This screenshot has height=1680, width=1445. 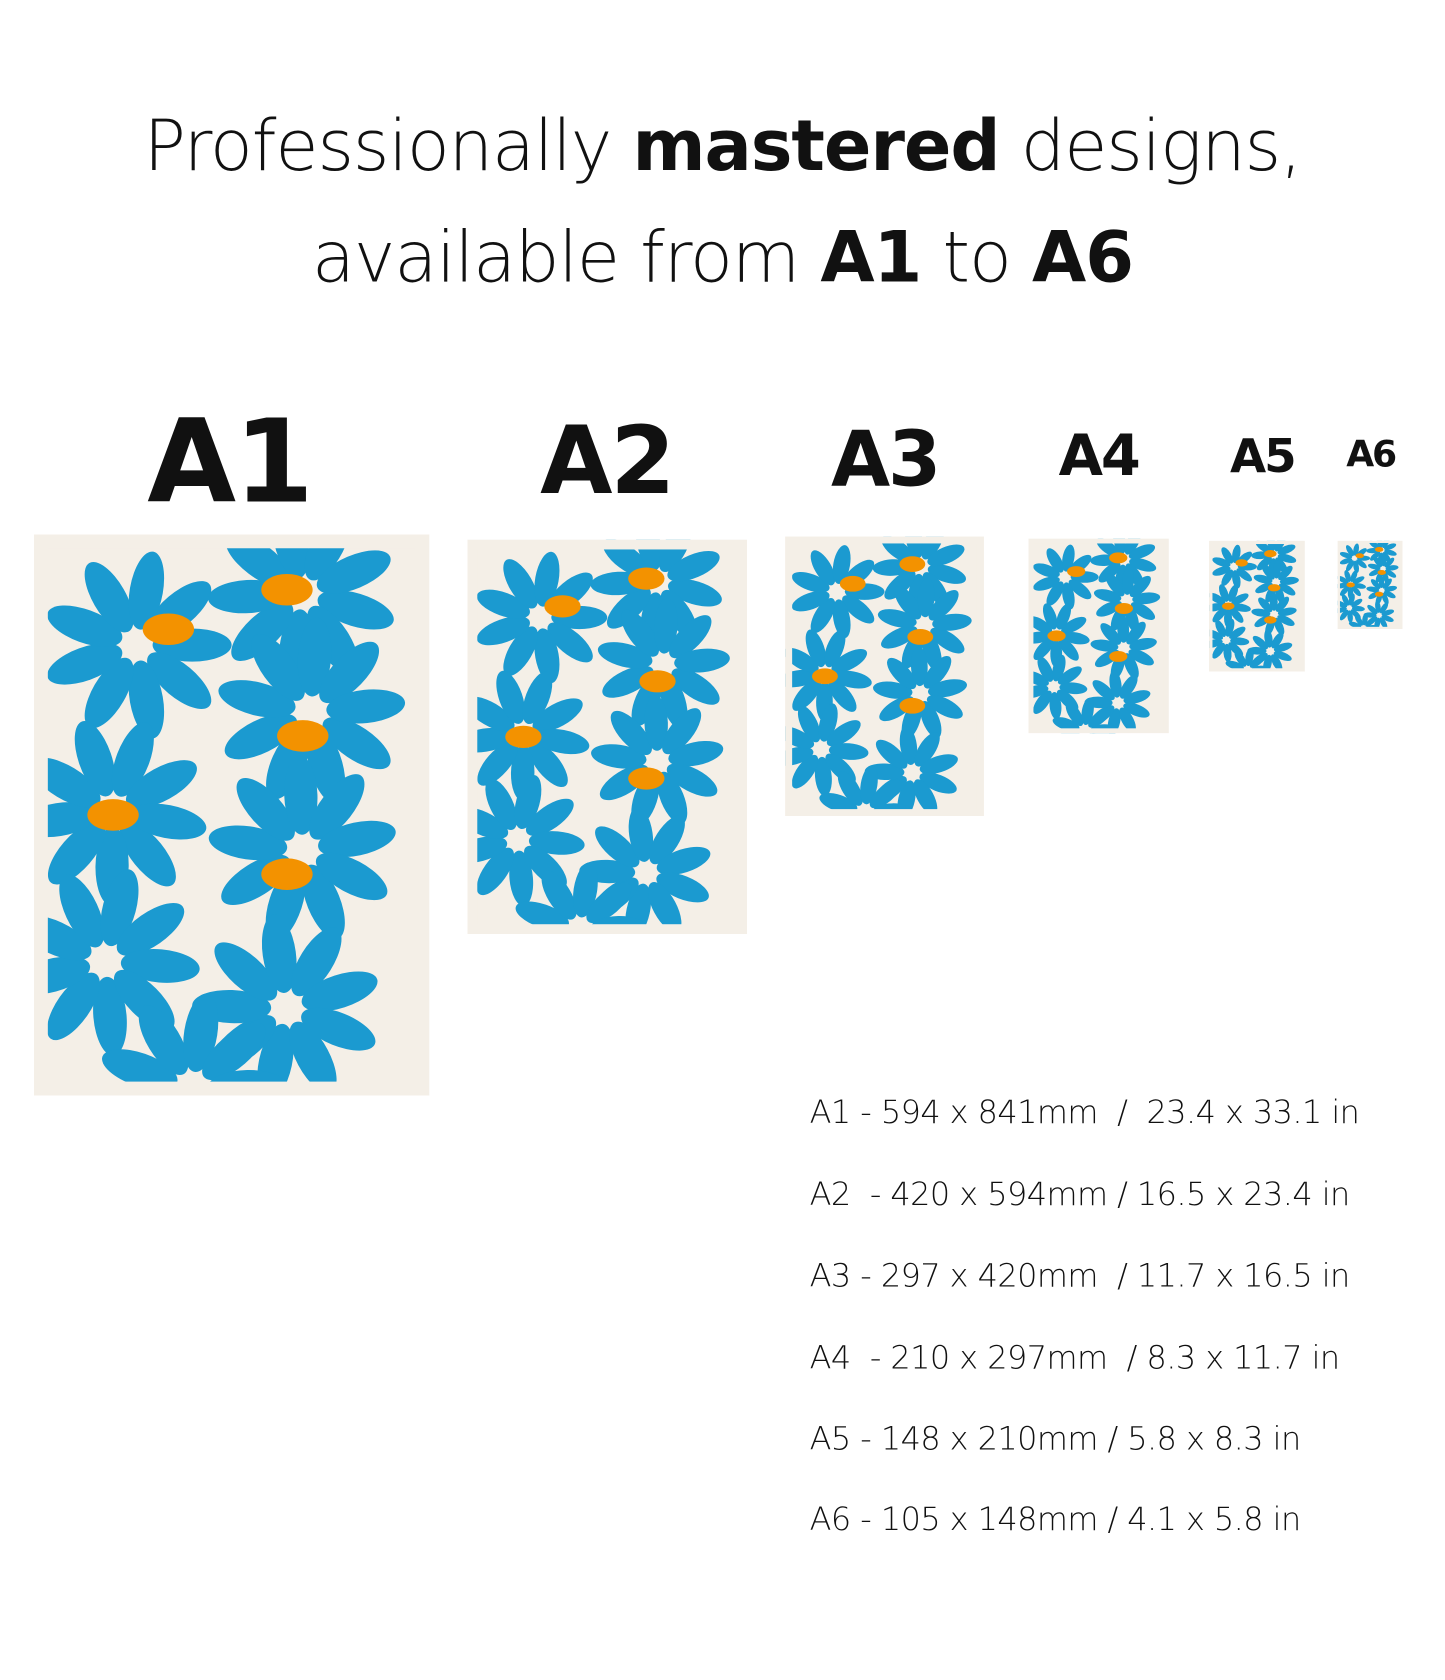 I want to click on spec-a5: A5 - 148 x 210mm / 5.8 x 8.3 in, so click(x=1055, y=1439).